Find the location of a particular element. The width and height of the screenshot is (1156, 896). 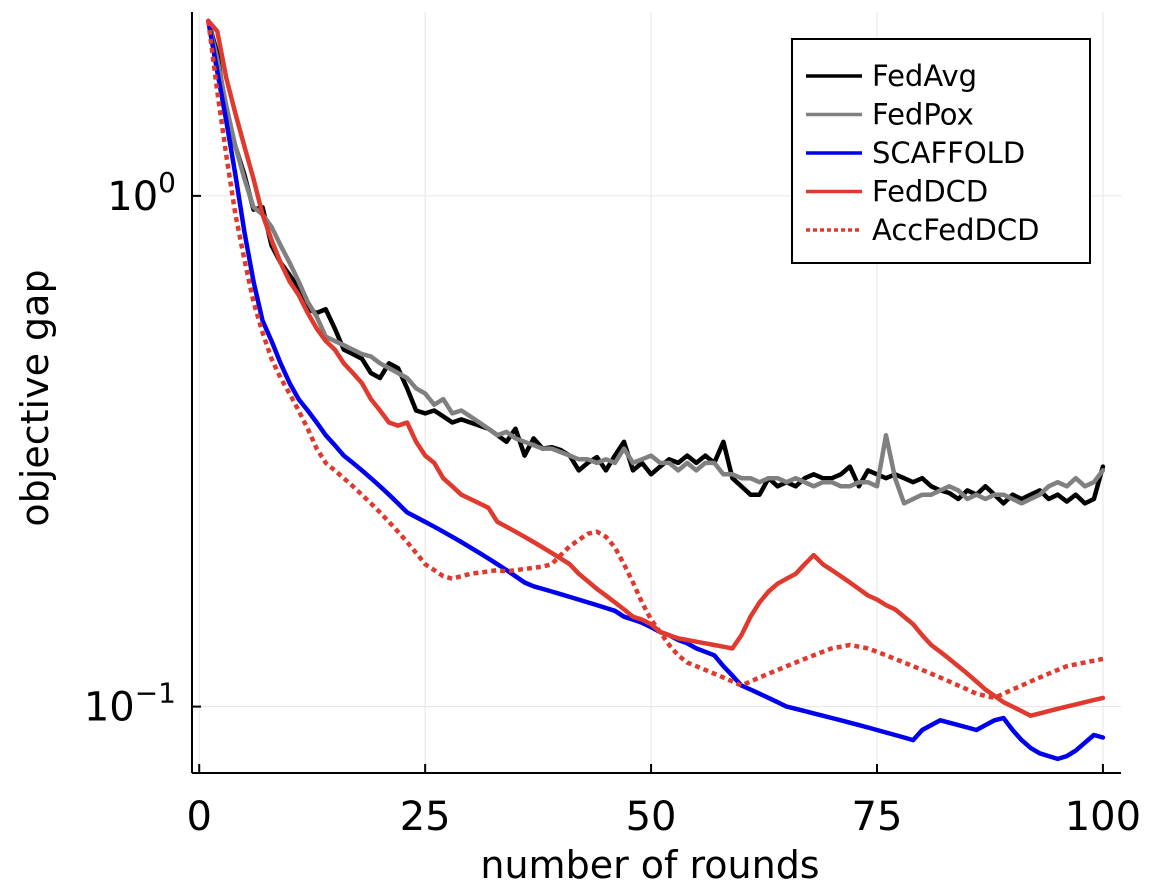

x-tick-label: 100 is located at coordinates (1103, 817).